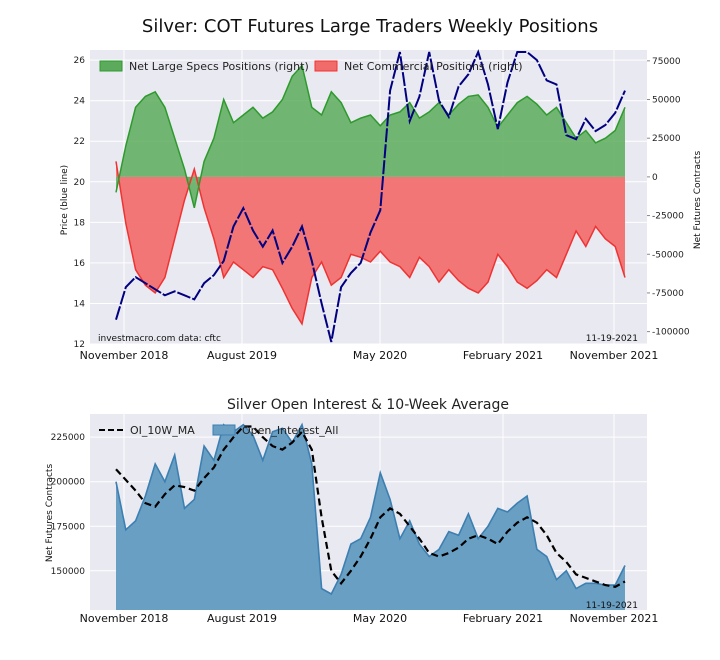 The height and width of the screenshot is (660, 720). I want to click on legend-swatch-specs, so click(111, 66).